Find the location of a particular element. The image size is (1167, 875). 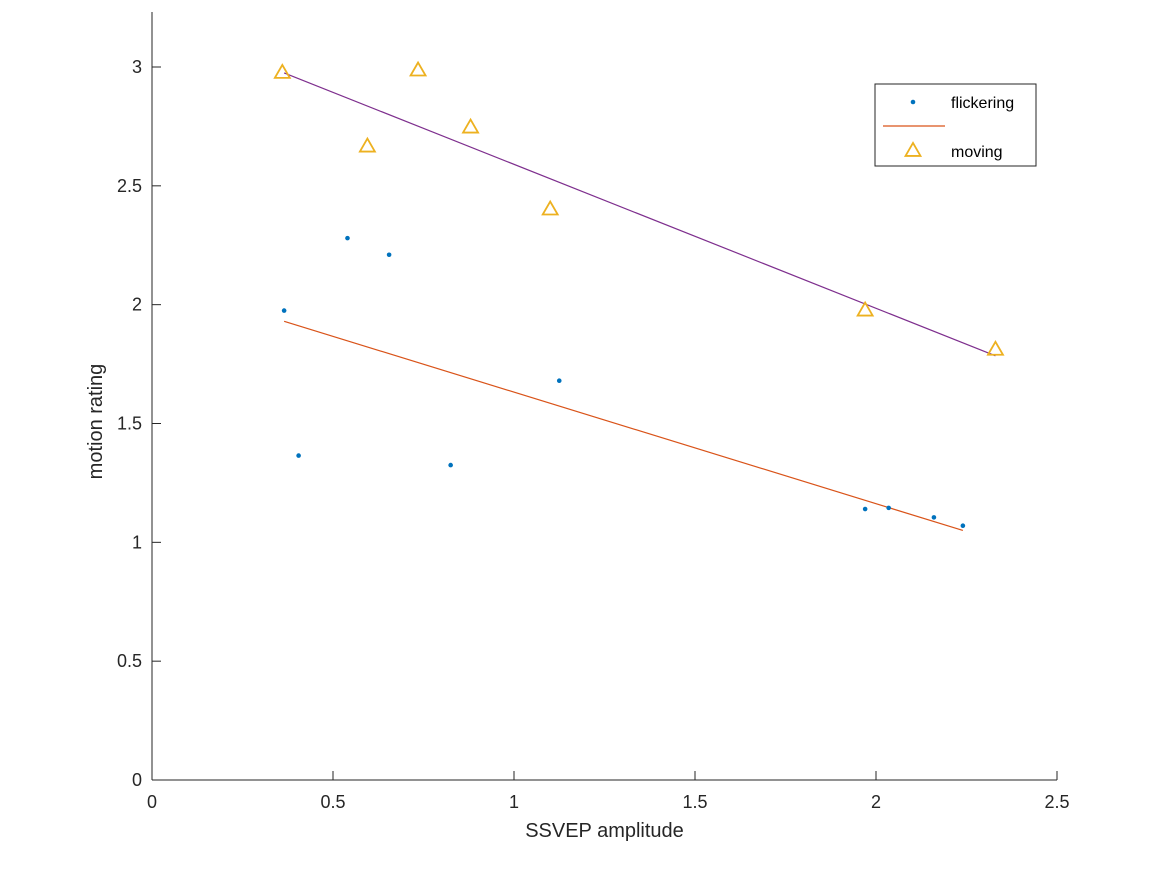

legend: flickering moving is located at coordinates (955, 125).